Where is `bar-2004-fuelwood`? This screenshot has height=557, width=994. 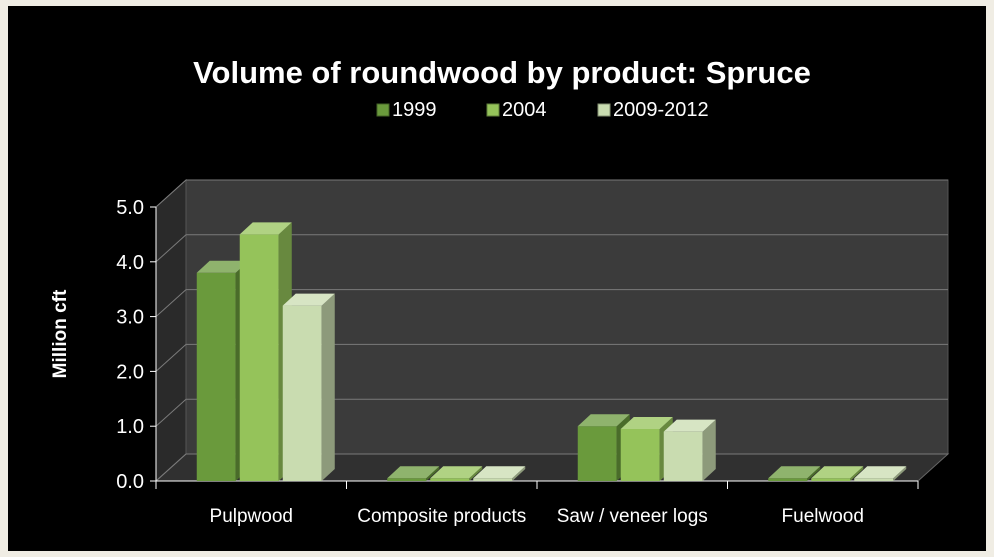 bar-2004-fuelwood is located at coordinates (837, 473).